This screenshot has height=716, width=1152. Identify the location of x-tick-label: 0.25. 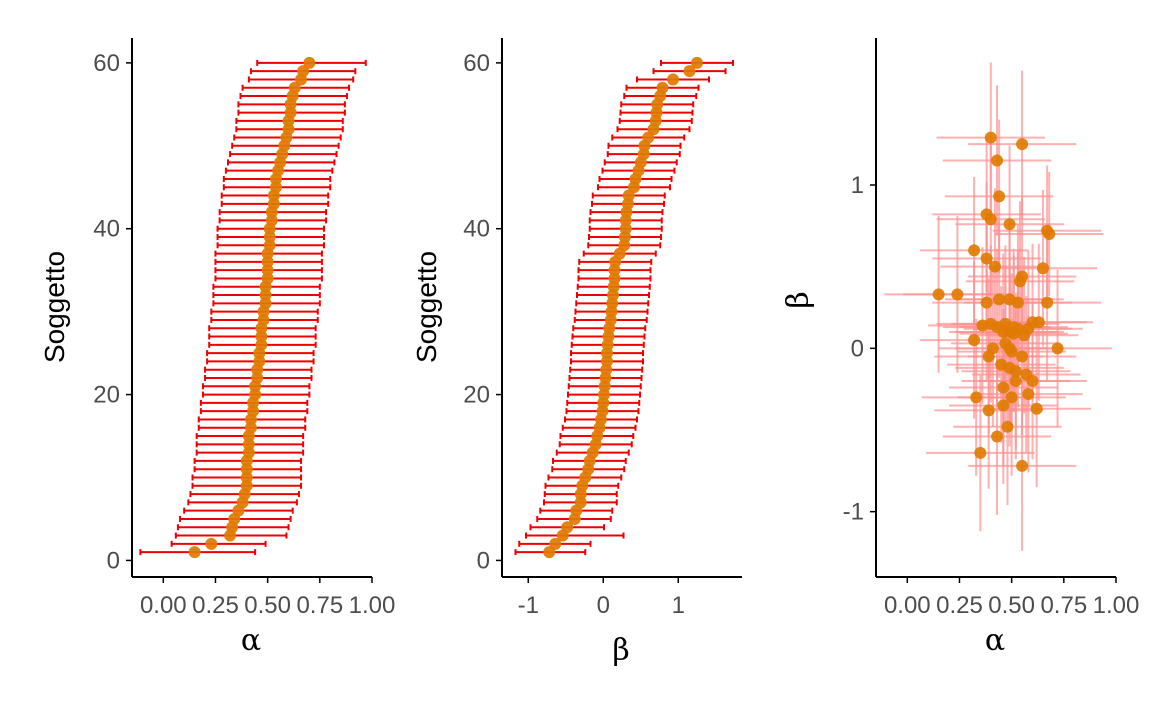
(215, 605).